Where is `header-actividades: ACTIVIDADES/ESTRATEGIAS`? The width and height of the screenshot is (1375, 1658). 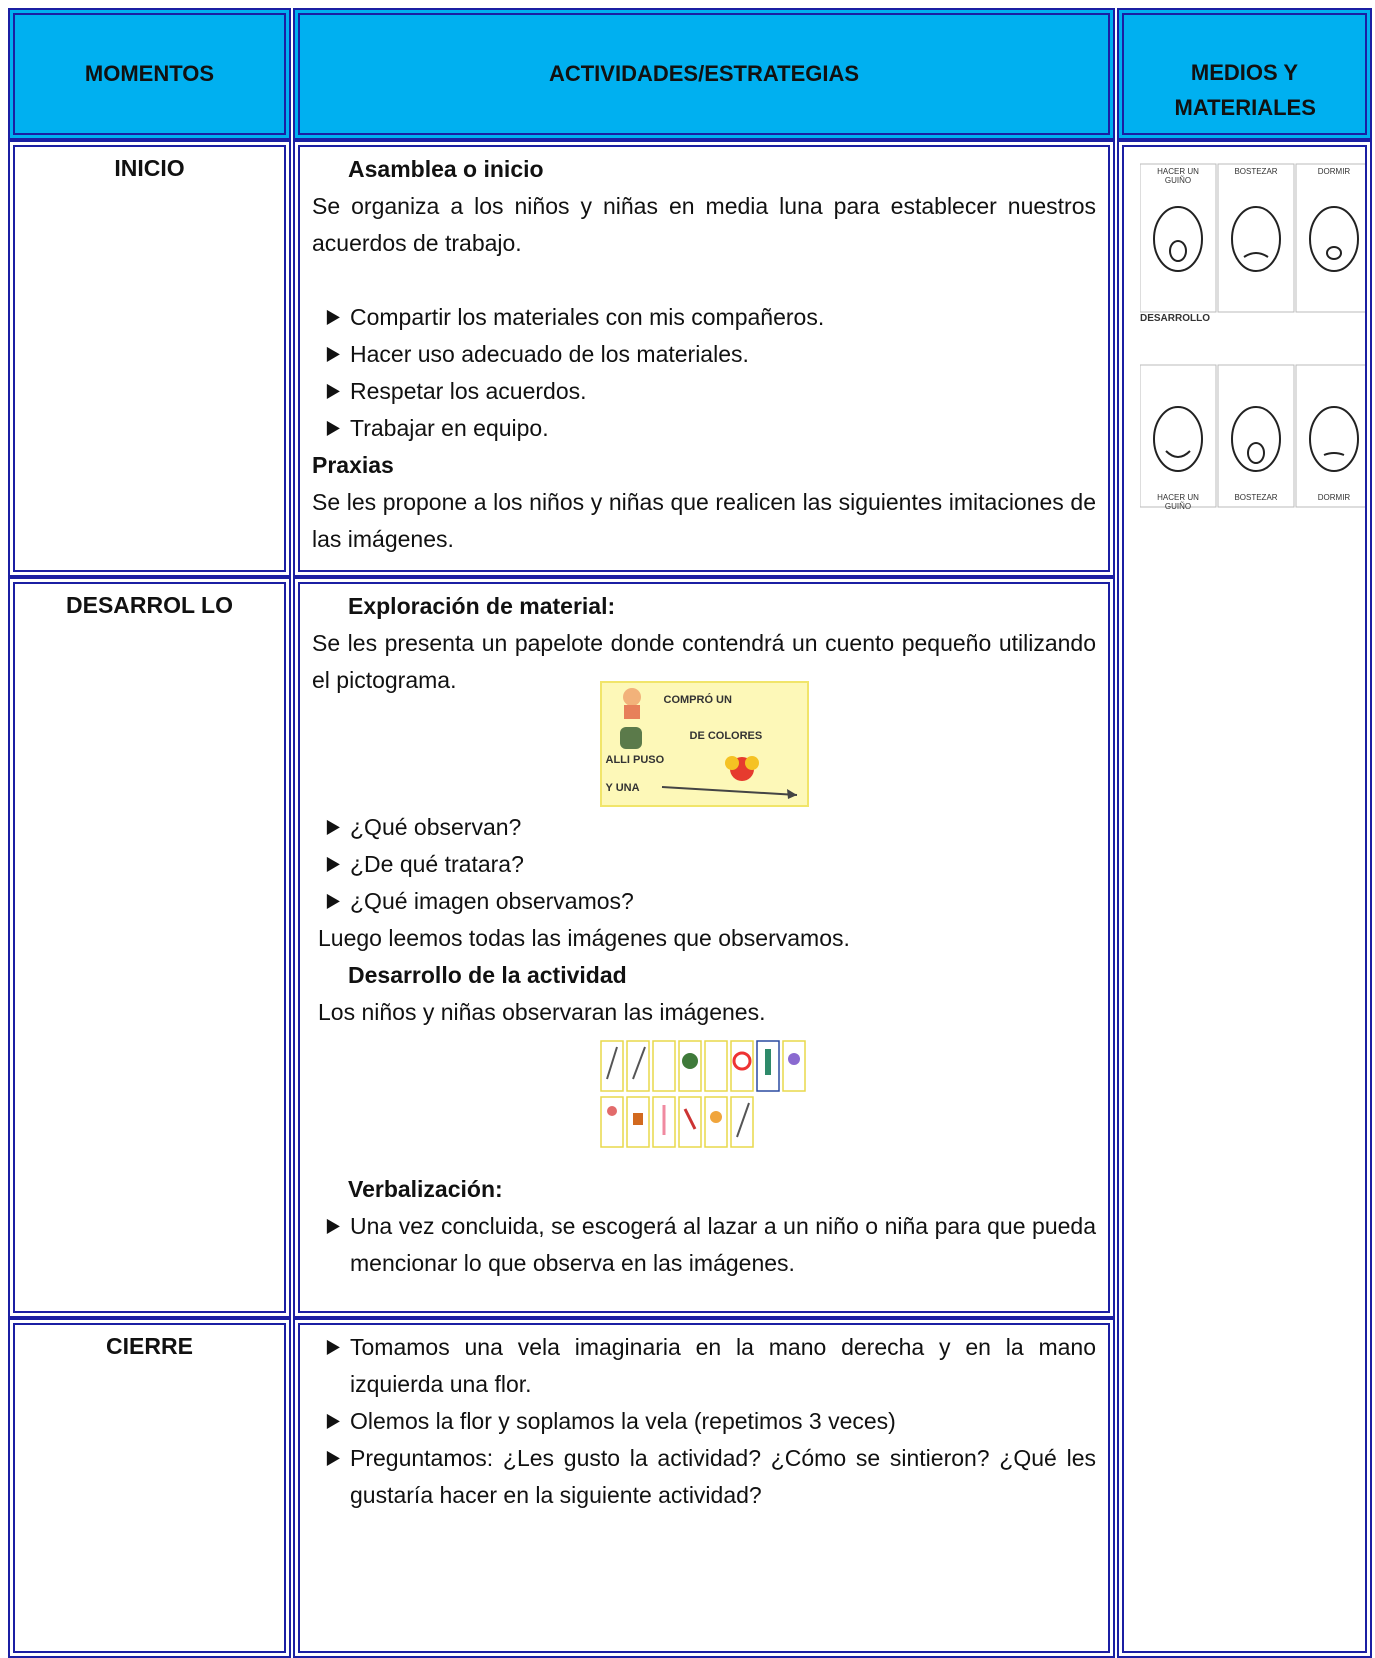
header-actividades: ACTIVIDADES/ESTRATEGIAS is located at coordinates (704, 73).